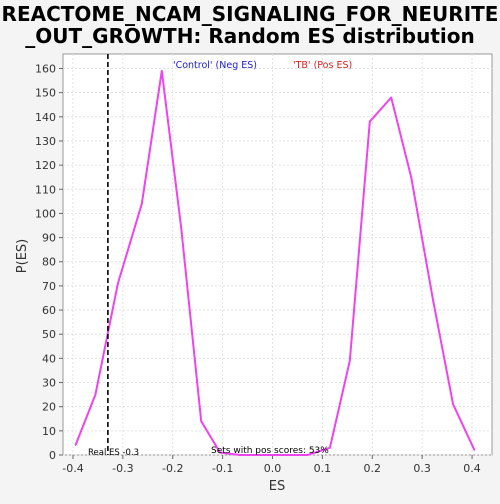 The width and height of the screenshot is (500, 504). What do you see at coordinates (49, 431) in the screenshot?
I see `y-tick-label: 10` at bounding box center [49, 431].